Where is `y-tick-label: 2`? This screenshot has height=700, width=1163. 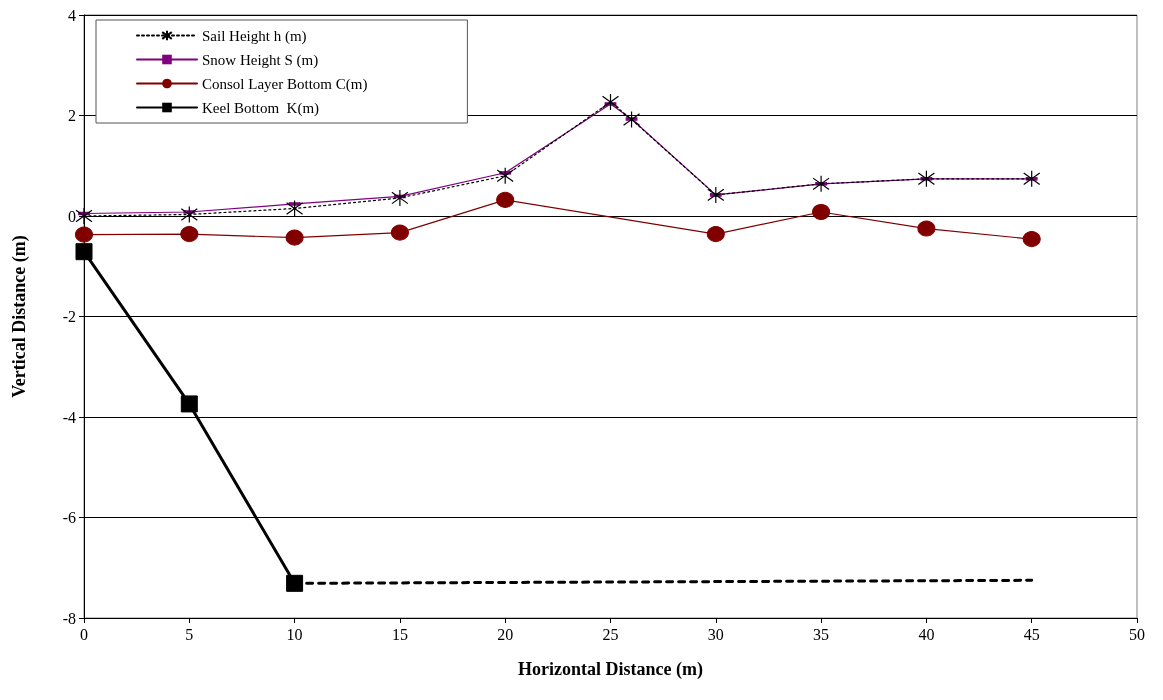 y-tick-label: 2 is located at coordinates (72, 115).